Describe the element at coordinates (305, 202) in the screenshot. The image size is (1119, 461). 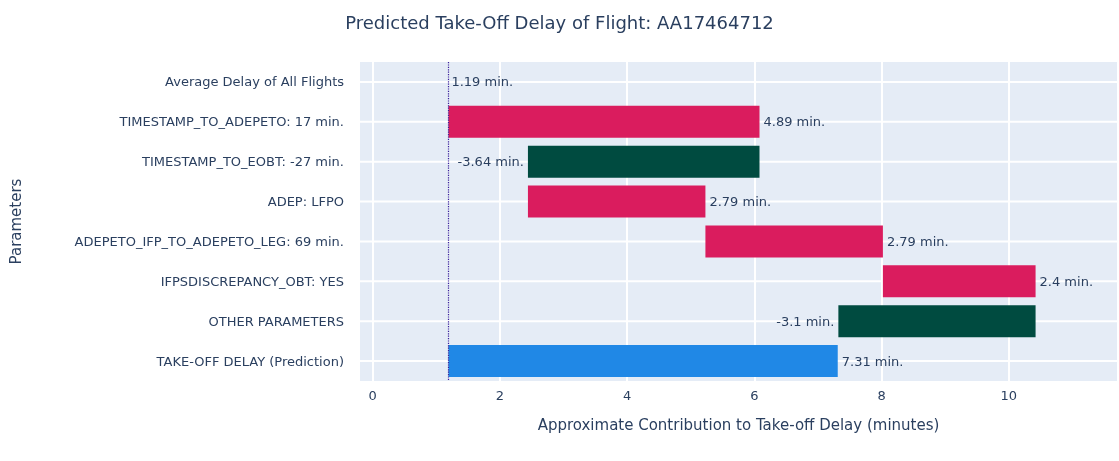
I see `y-tick-label: ADEP: LFPO` at that location.